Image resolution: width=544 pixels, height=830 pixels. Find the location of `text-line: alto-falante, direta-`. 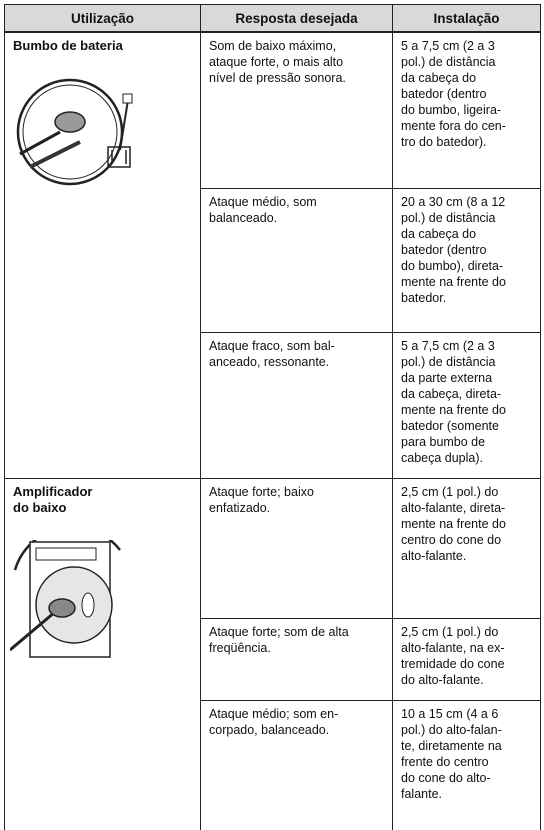

text-line: alto-falante, direta- is located at coordinates (453, 508).